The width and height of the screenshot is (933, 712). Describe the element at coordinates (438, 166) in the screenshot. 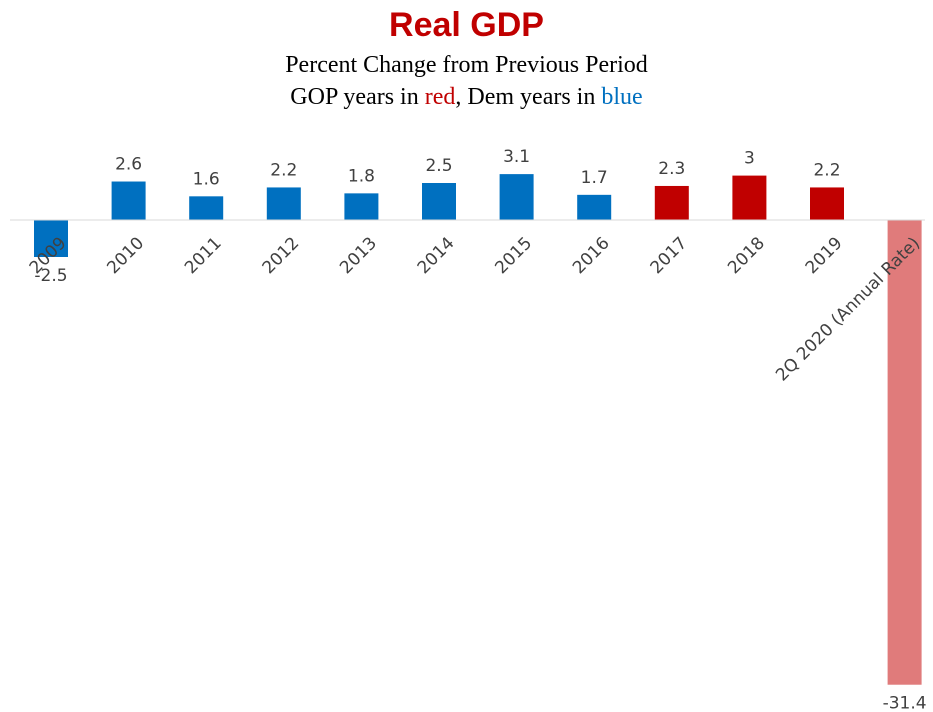

I see `data-label-2014: 2.5` at that location.